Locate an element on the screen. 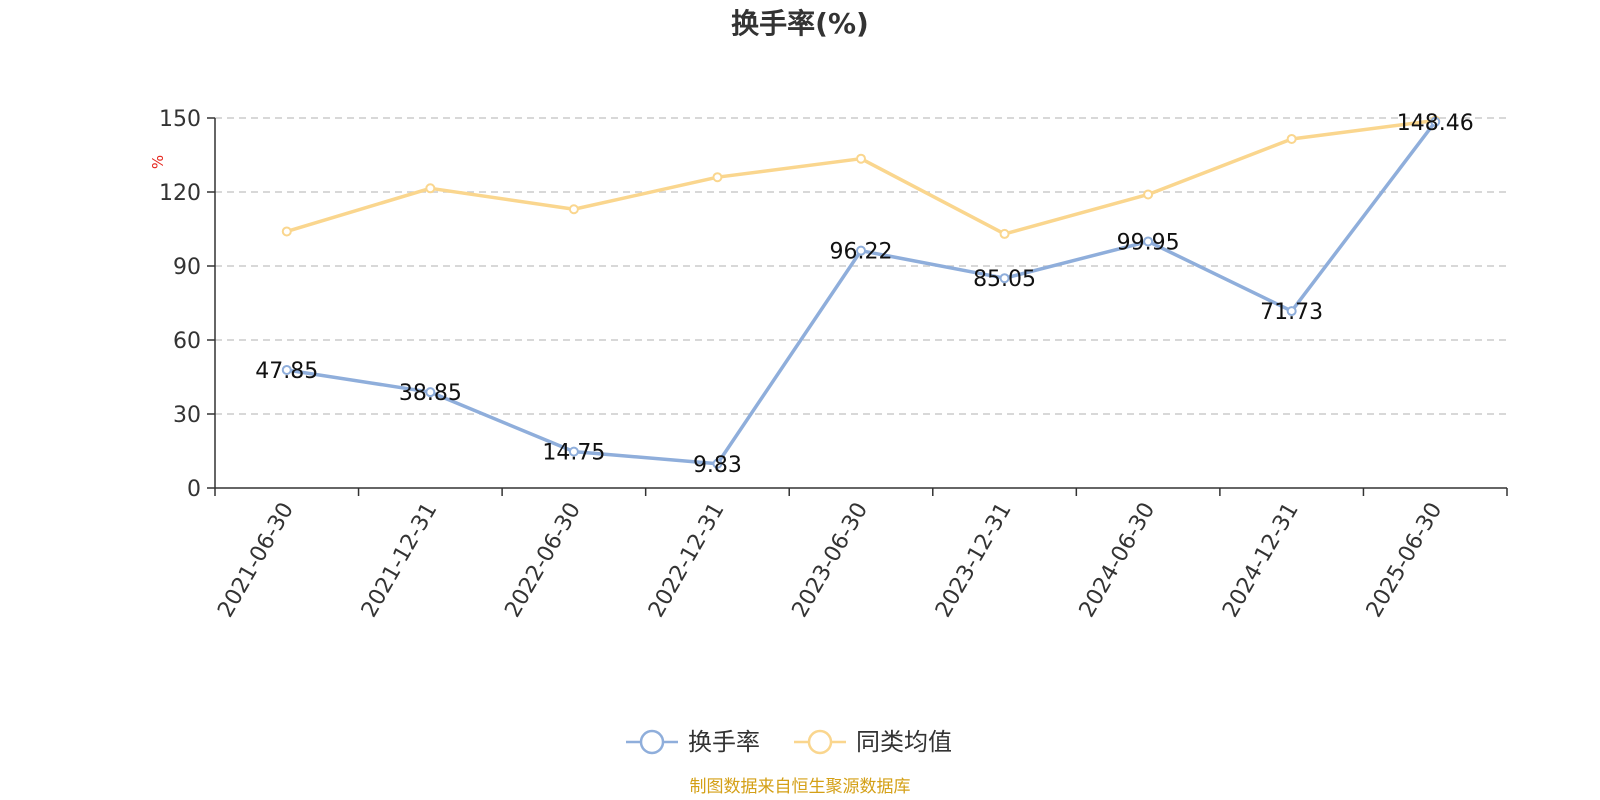 This screenshot has width=1600, height=800. source-note: 制图数据来自恒生聚源数据库 is located at coordinates (800, 787).